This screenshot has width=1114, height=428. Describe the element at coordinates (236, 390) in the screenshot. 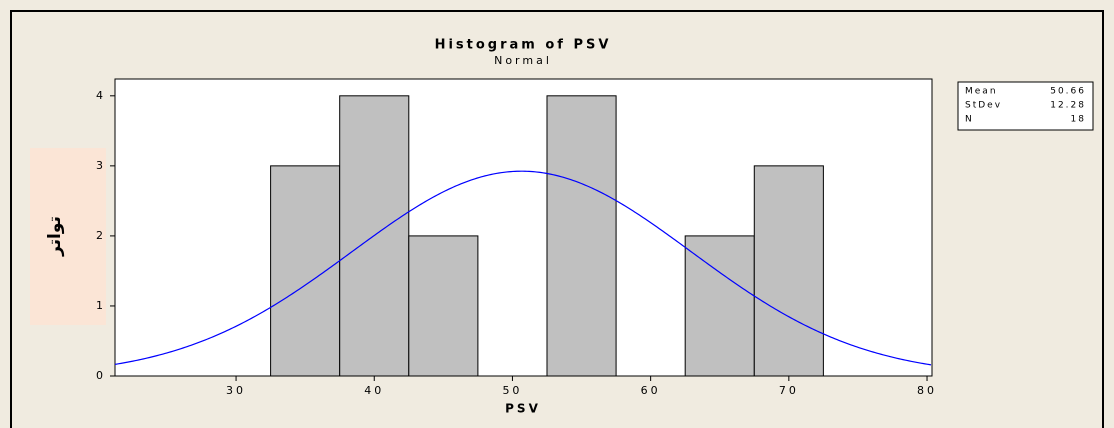

I see `x-tick-label: 30` at that location.